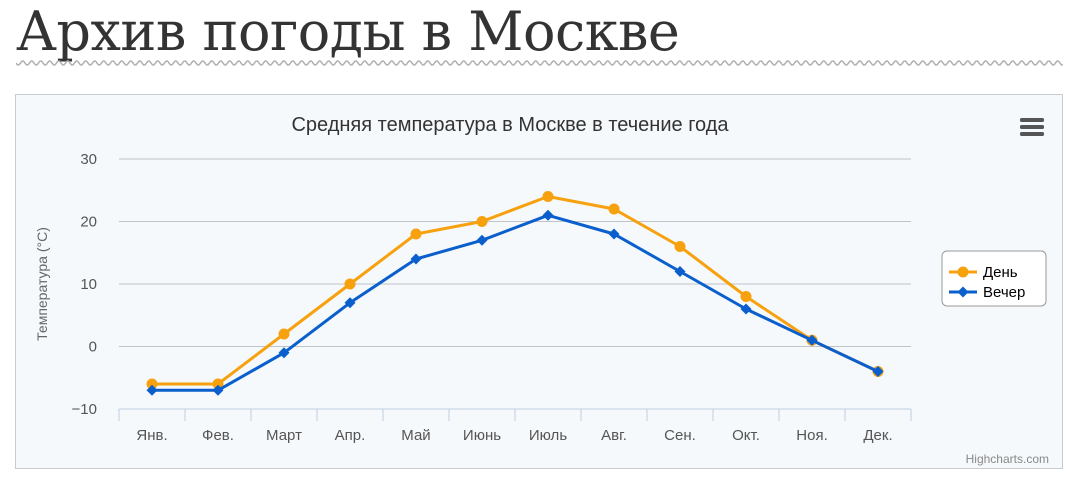 This screenshot has width=1089, height=485. I want to click on y-axis-title: Температура (°C), so click(42, 284).